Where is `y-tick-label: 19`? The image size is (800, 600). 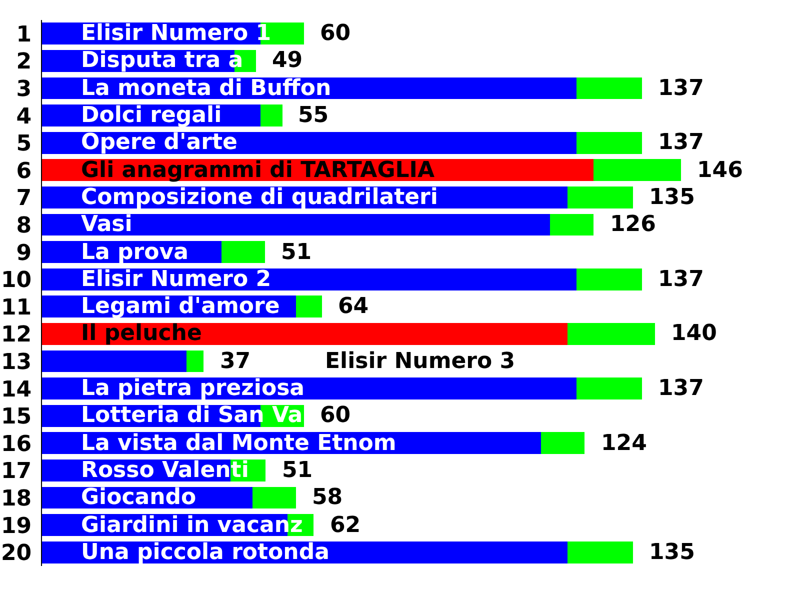
y-tick-label: 19 is located at coordinates (16, 526).